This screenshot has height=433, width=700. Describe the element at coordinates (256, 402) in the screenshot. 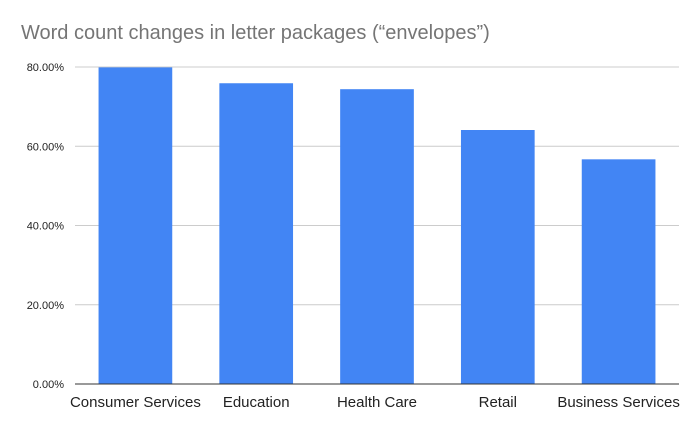

I see `x-tick-label: Education` at that location.